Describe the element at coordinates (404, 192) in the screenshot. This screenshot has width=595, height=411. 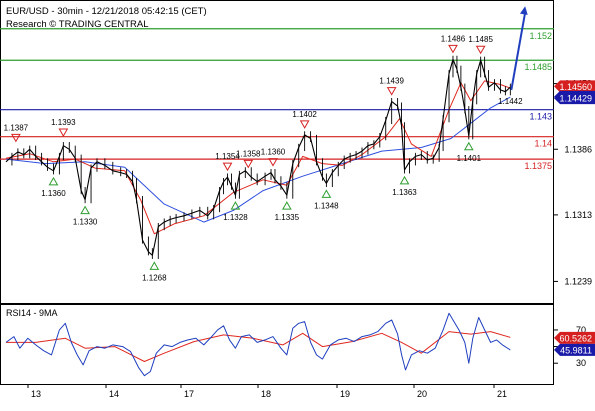
I see `marker-label: 1.1363` at that location.